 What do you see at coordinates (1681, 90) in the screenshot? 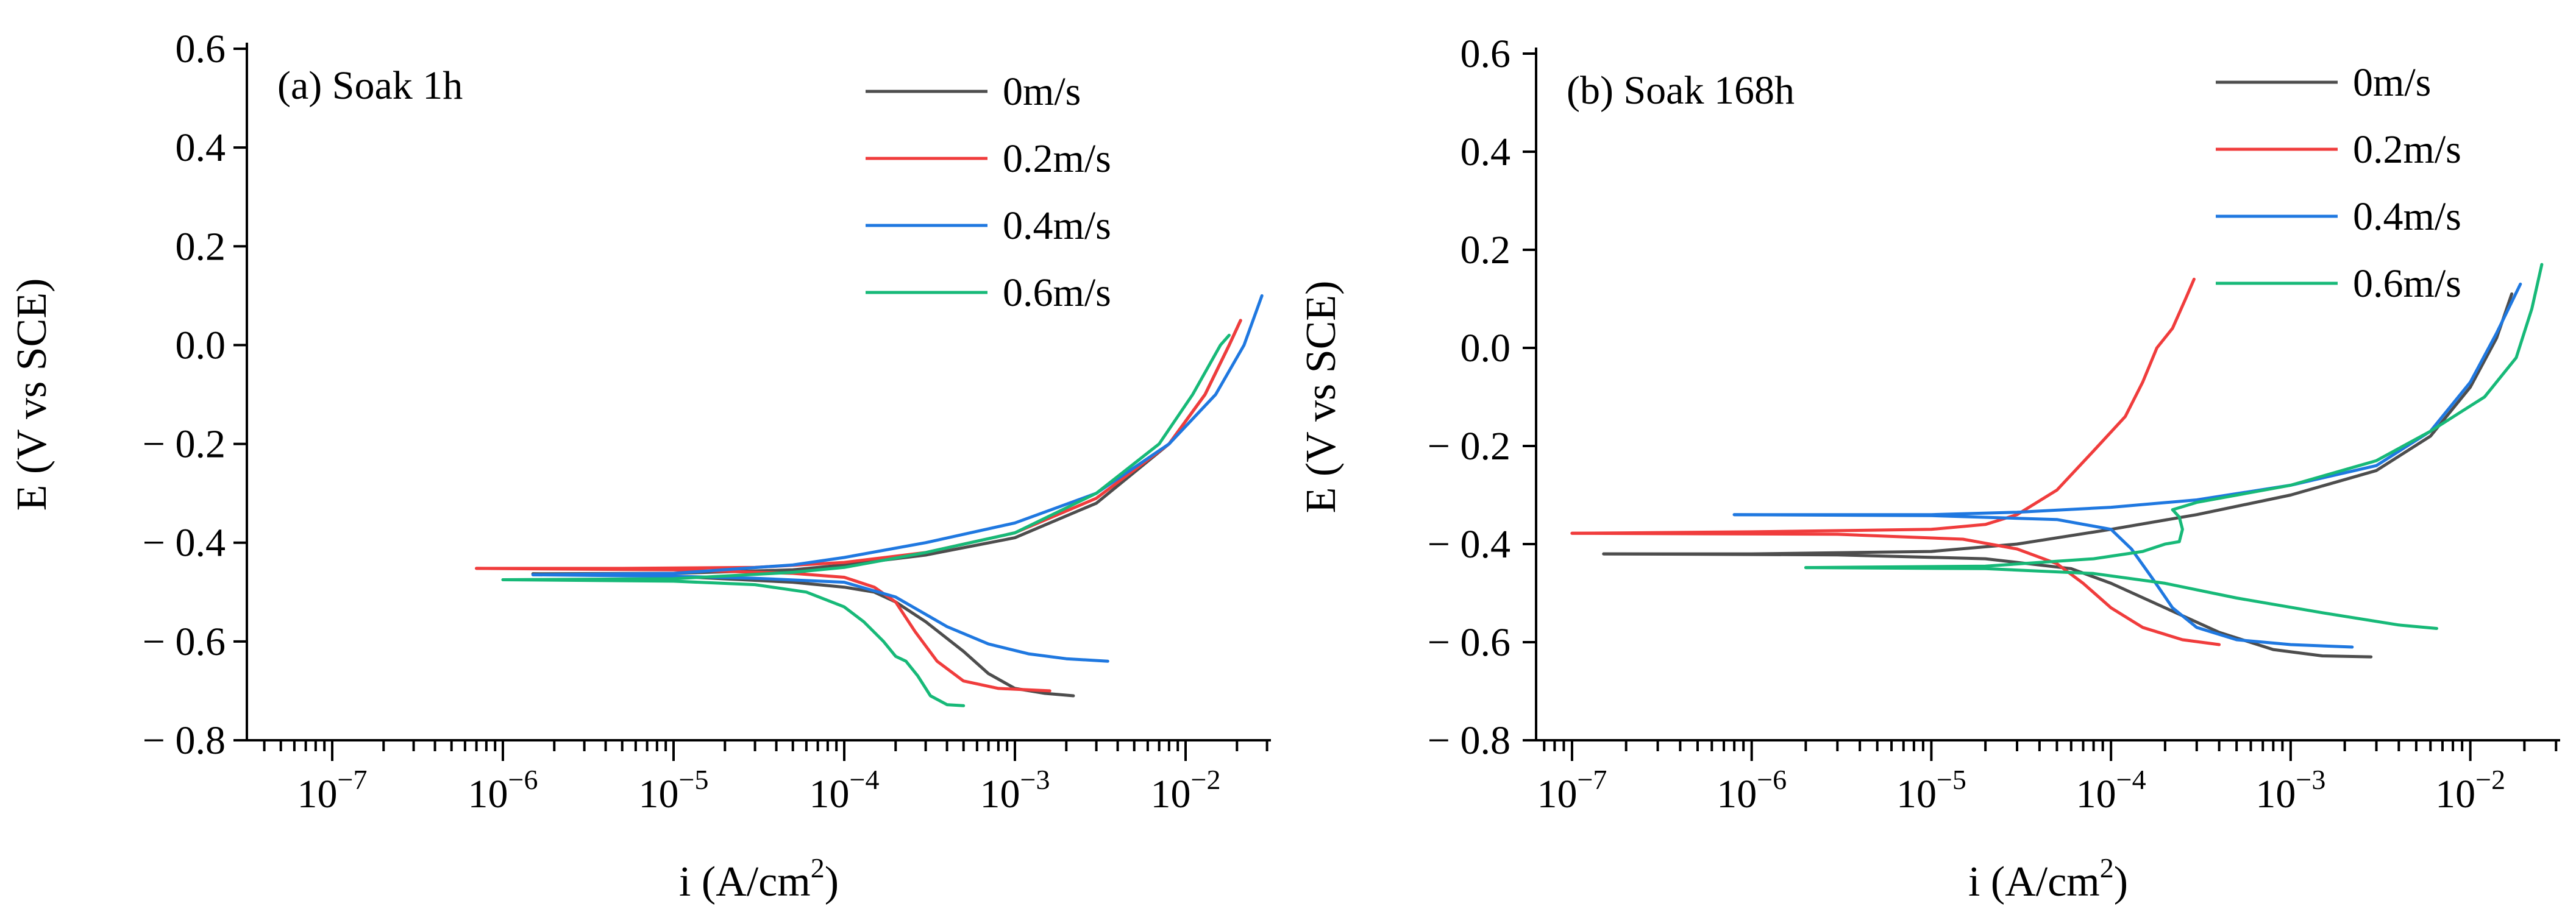
I see `panel-title: (b) Soak 168h` at bounding box center [1681, 90].